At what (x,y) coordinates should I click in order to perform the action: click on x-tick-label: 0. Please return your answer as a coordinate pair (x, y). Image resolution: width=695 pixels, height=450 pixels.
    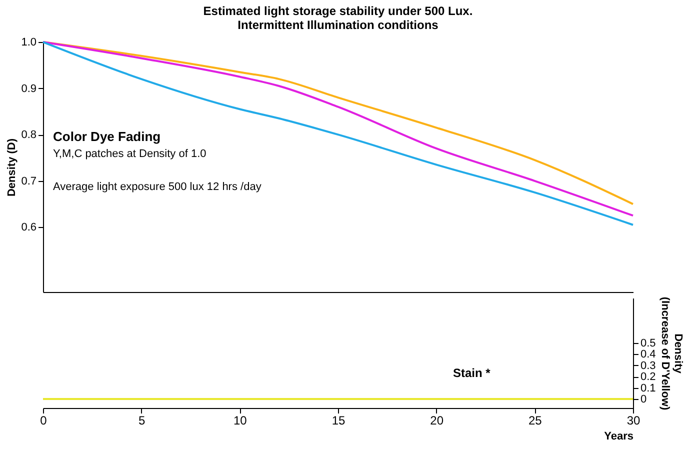
    Looking at the image, I should click on (44, 421).